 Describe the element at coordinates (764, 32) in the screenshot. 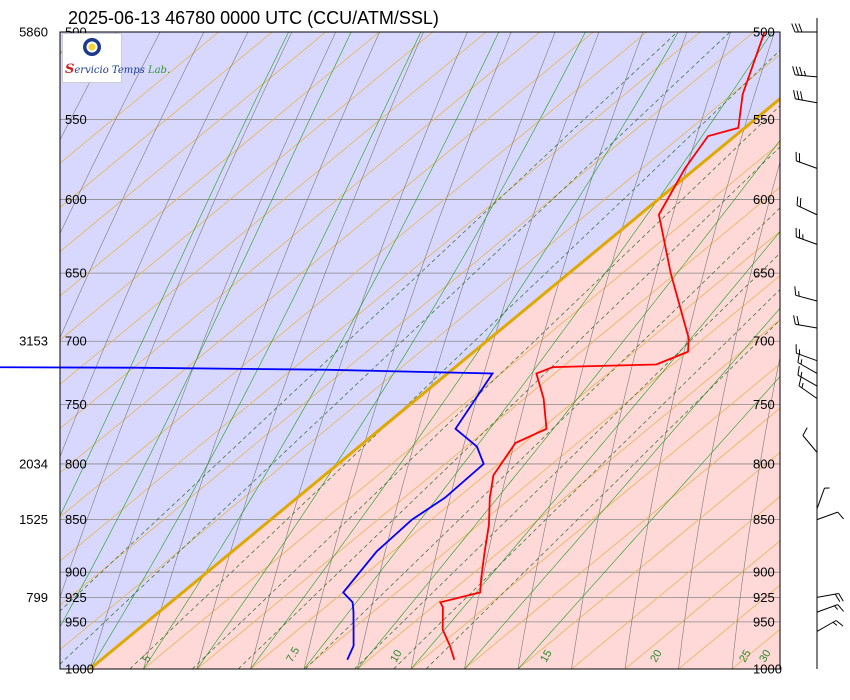

I see `pressure-tick-label: 500` at that location.